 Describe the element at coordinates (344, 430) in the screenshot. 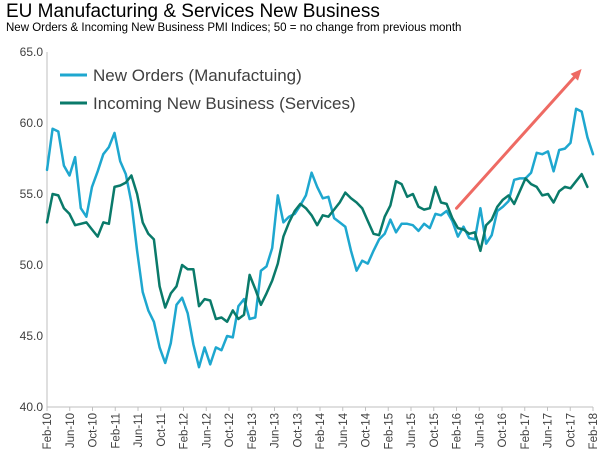

I see `x-tick-label: Jun-14` at that location.